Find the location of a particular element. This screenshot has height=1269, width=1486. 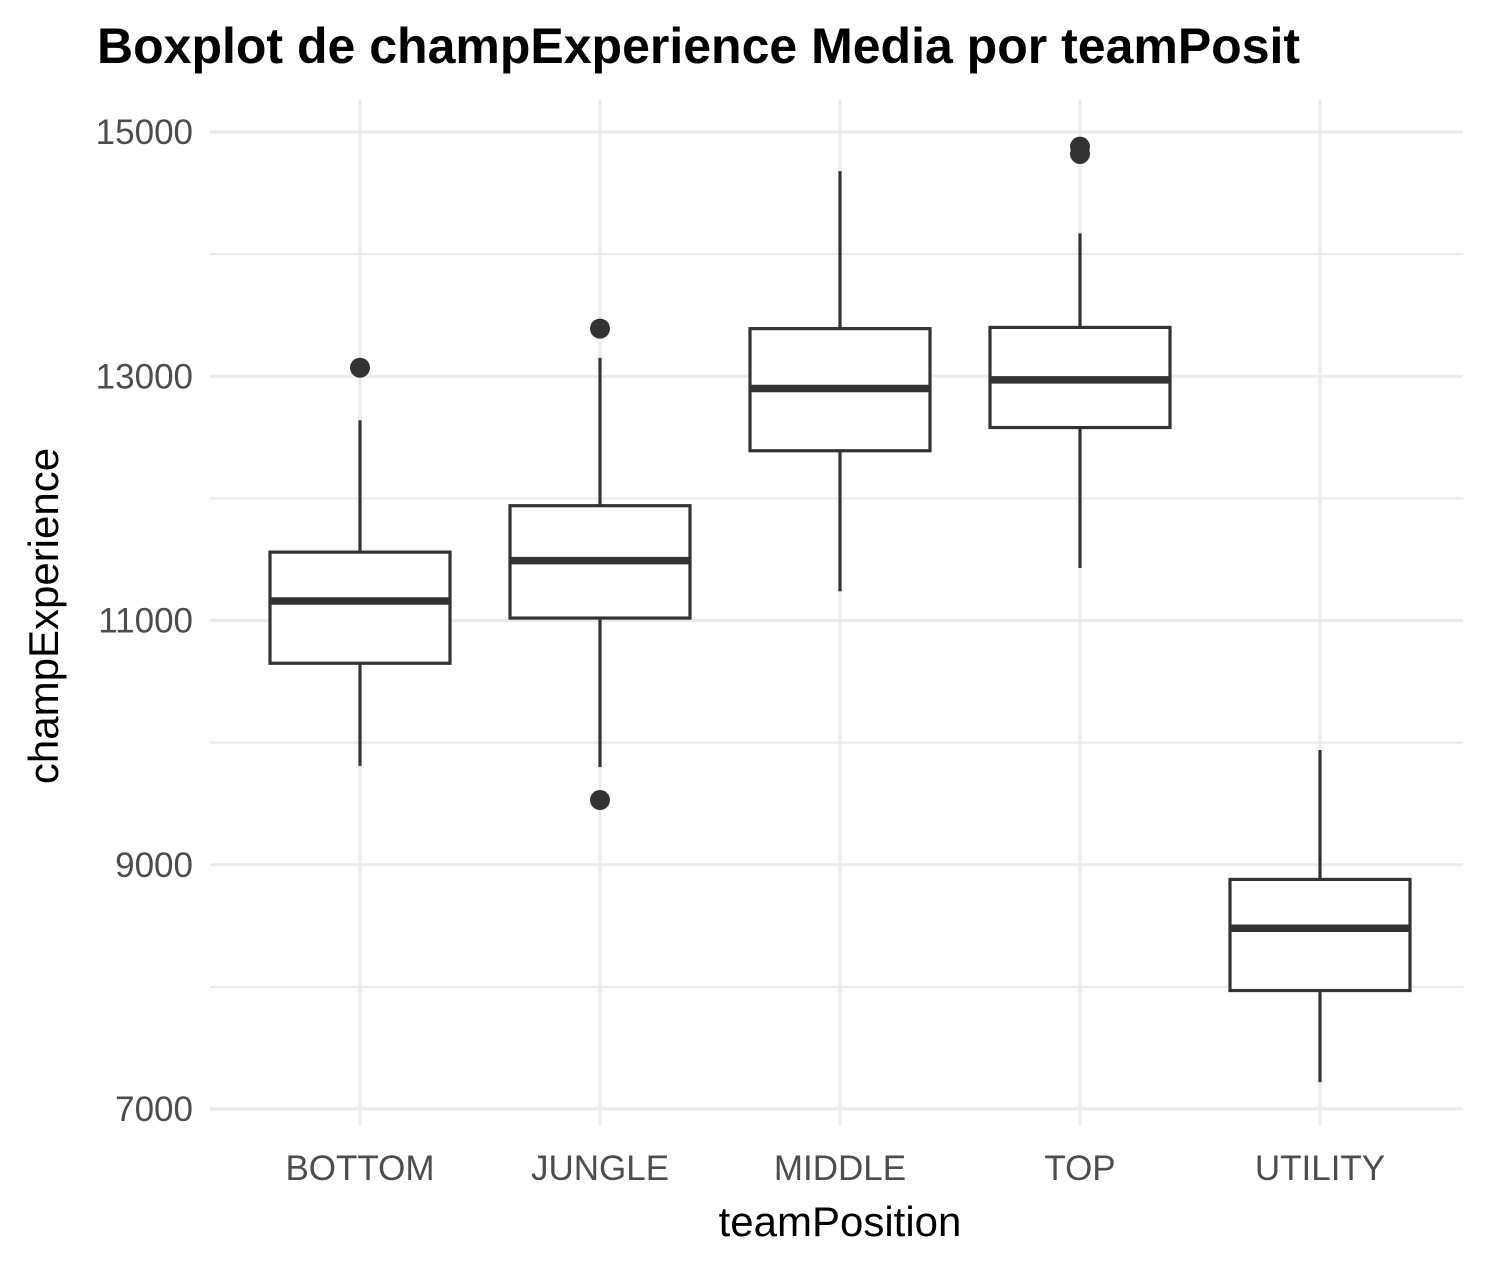

y-tick-label: 11000 is located at coordinates (145, 621).